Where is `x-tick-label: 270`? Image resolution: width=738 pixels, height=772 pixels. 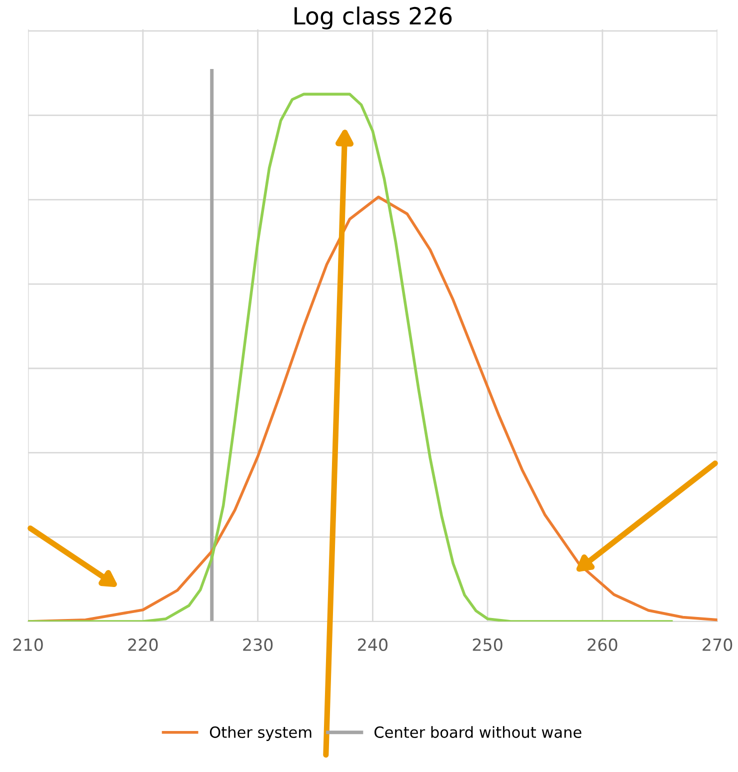
x-tick-label: 270 is located at coordinates (717, 645).